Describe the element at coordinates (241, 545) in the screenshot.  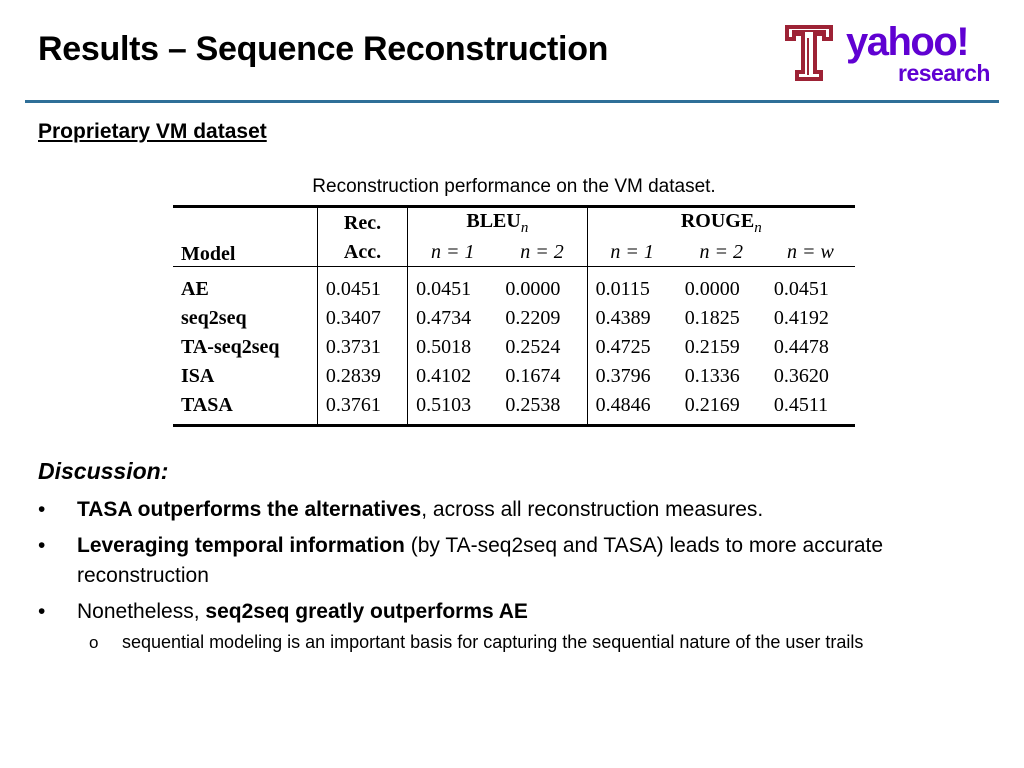
I see `bullet-emphasis: Leveraging temporal information` at that location.